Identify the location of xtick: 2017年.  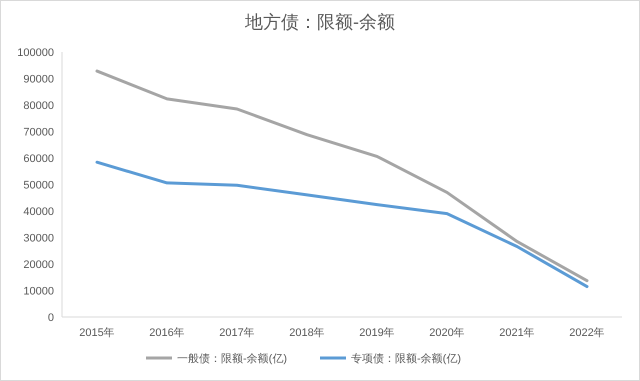
(237, 333).